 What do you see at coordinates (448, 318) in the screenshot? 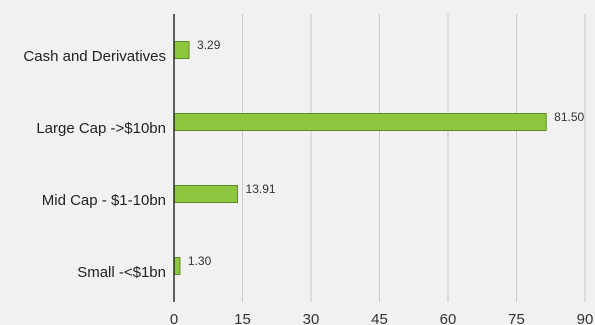
I see `x-tick-label: 60` at bounding box center [448, 318].